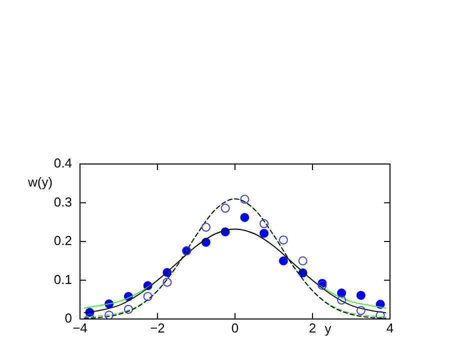  Describe the element at coordinates (312, 328) in the screenshot. I see `x-tick-label: 2` at that location.